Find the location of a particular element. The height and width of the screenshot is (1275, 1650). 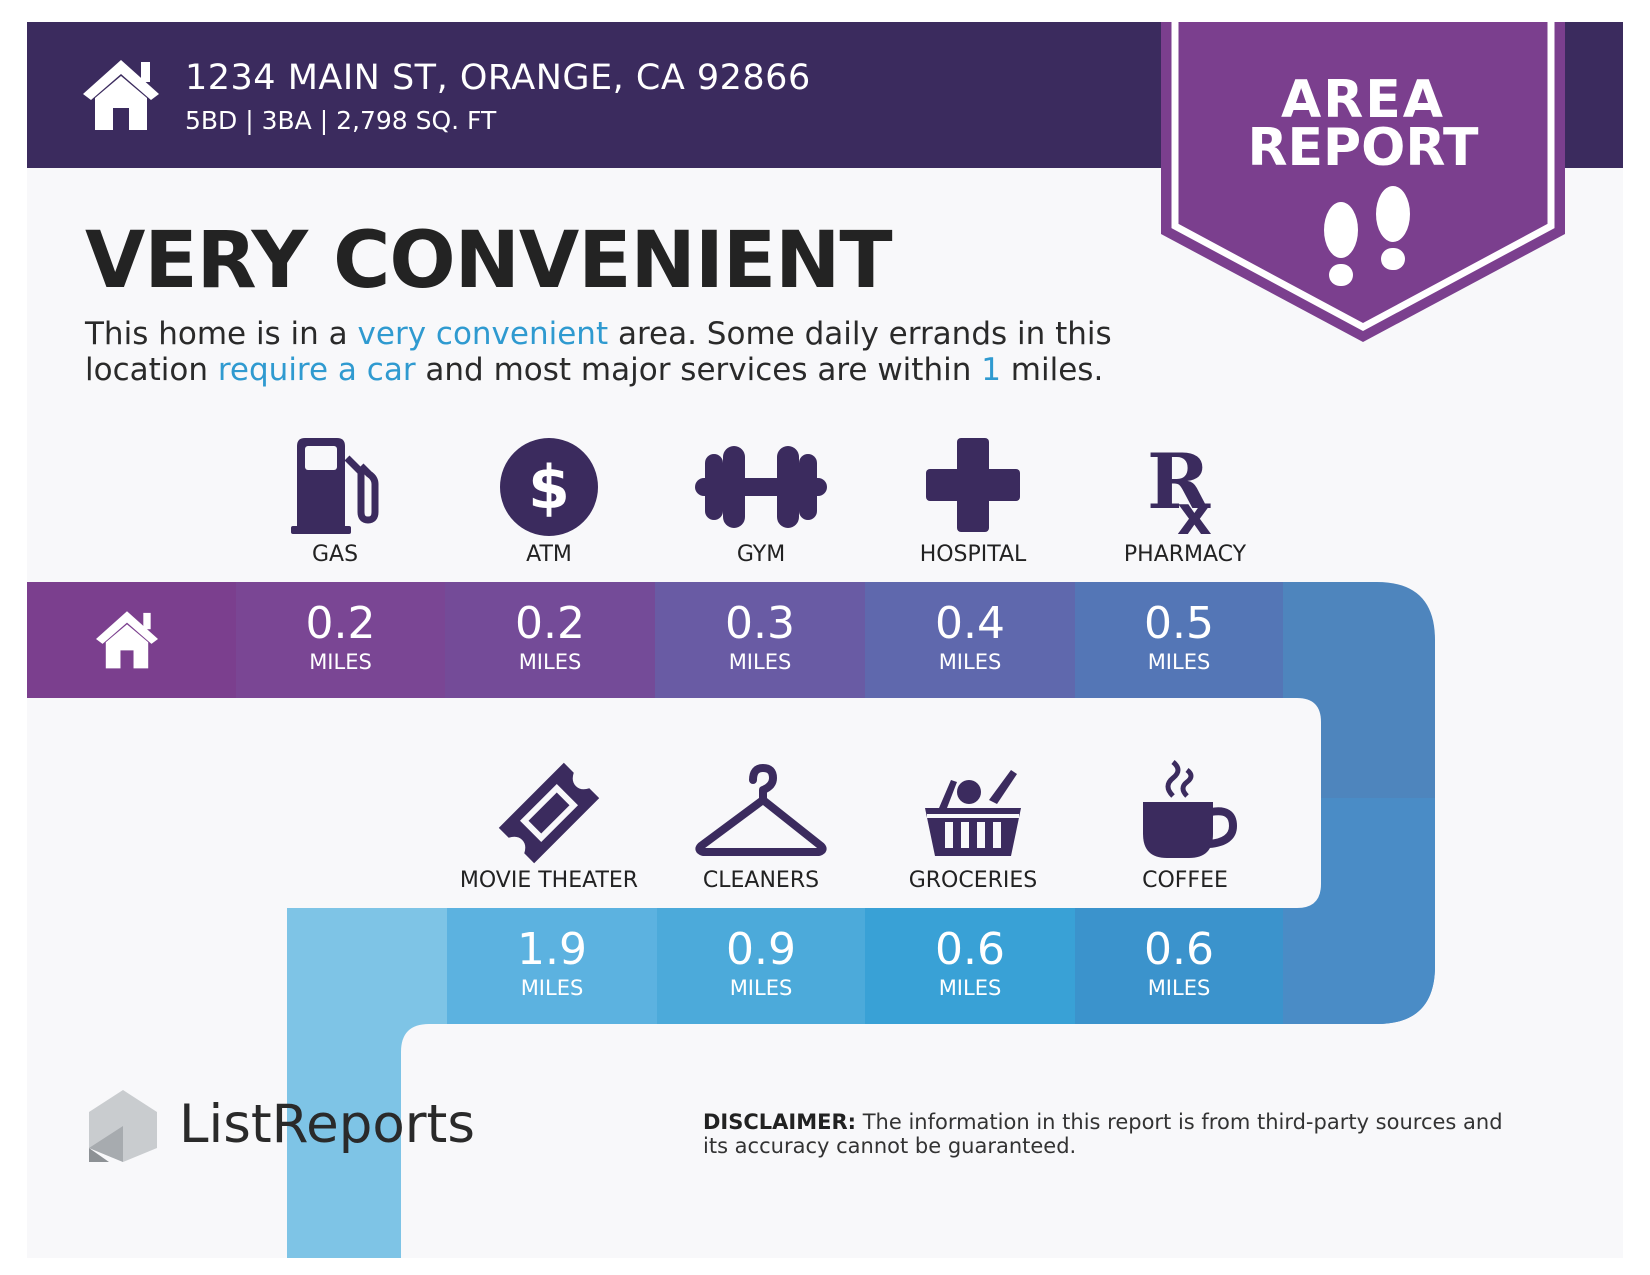

badge-title-line2: REPORT is located at coordinates (1363, 148).